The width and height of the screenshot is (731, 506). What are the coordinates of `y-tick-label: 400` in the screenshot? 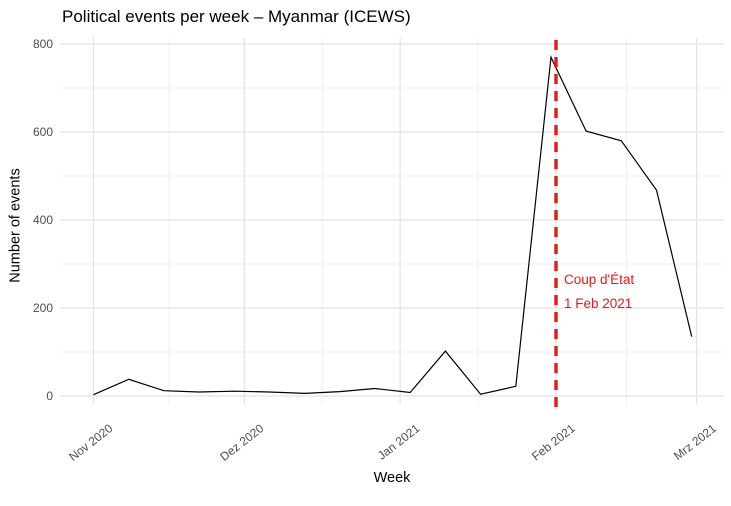 It's located at (42, 220).